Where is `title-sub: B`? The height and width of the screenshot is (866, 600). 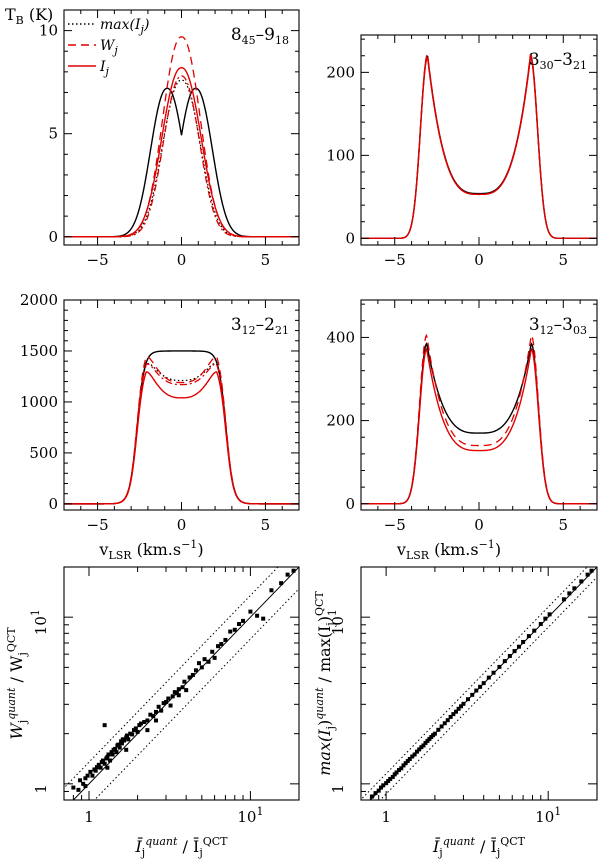 title-sub: B is located at coordinates (20, 20).